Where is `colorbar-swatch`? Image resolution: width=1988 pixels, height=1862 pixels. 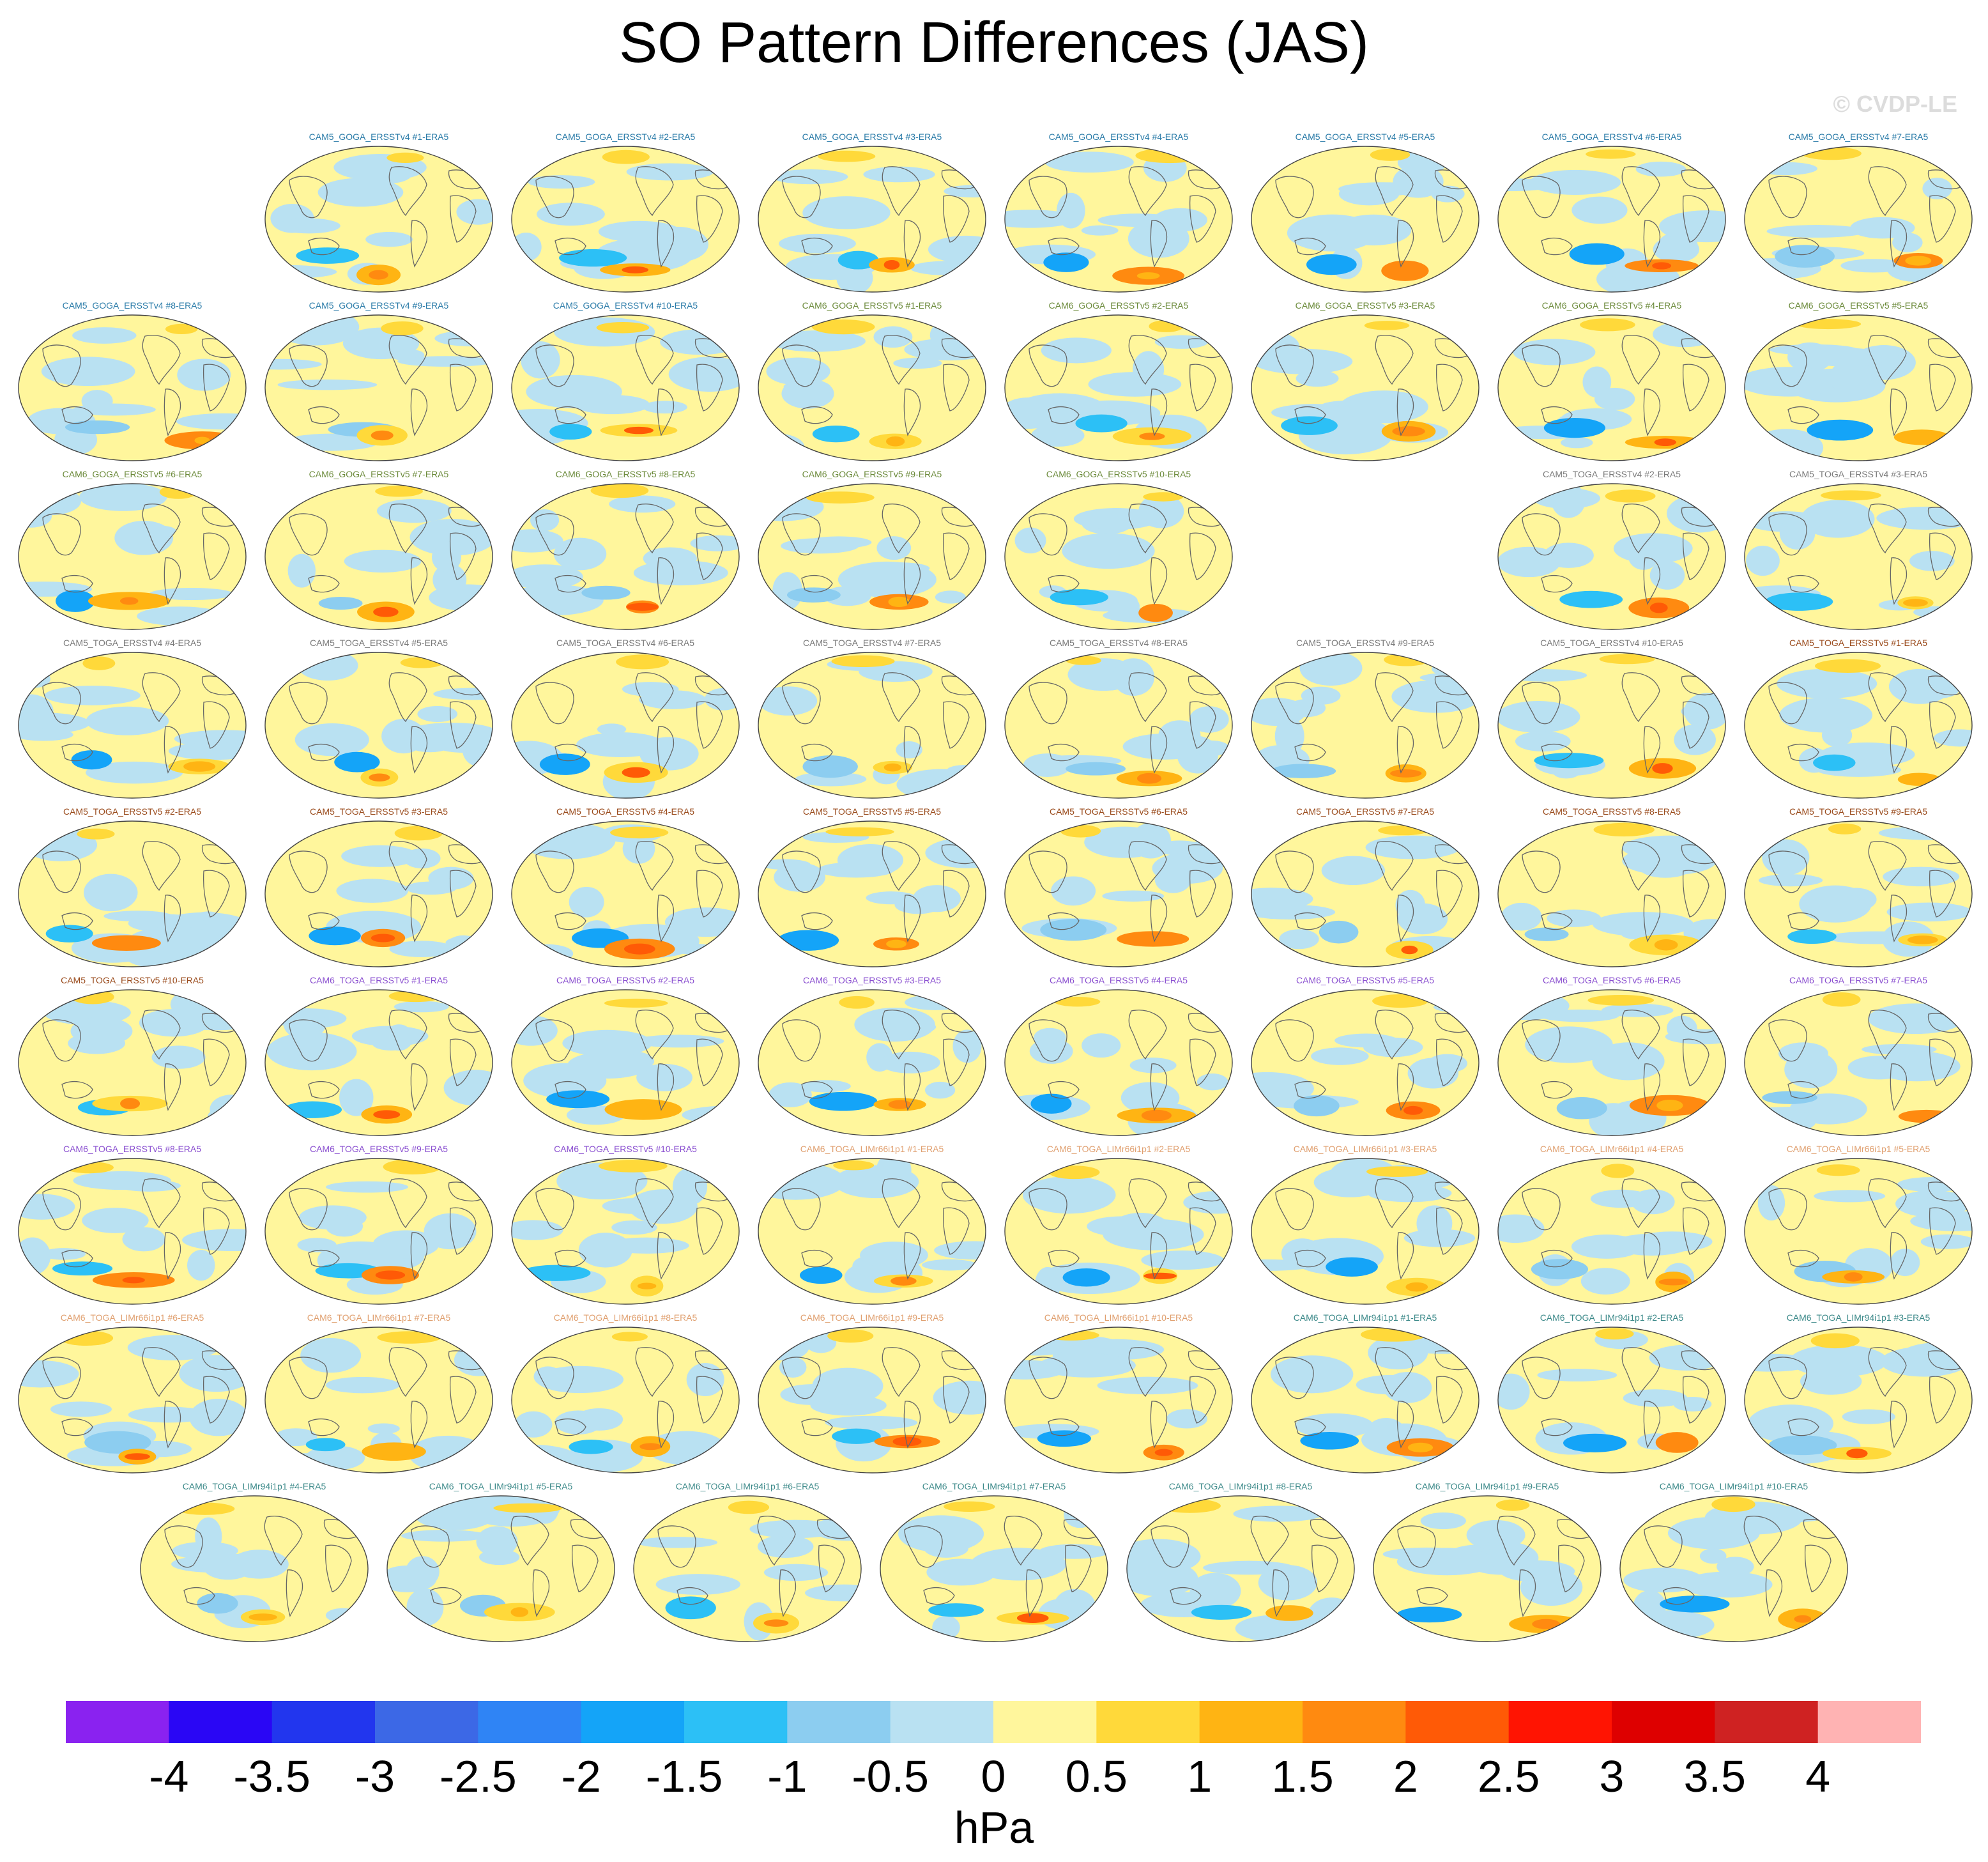
colorbar-swatch is located at coordinates (1457, 1722).